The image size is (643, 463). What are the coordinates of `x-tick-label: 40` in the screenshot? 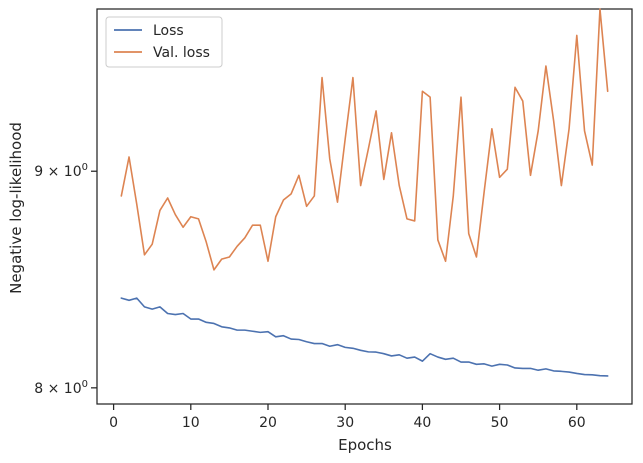 It's located at (422, 423).